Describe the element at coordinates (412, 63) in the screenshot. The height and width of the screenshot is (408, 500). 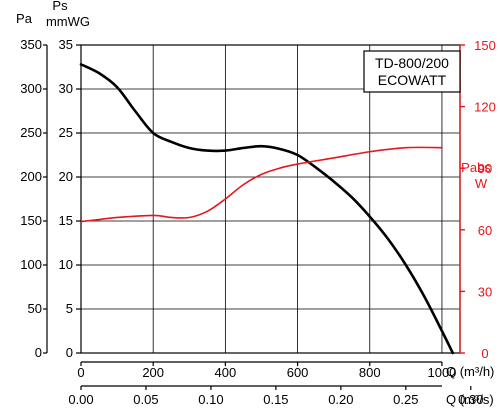
I see `legend-model-label: TD-800/200` at that location.